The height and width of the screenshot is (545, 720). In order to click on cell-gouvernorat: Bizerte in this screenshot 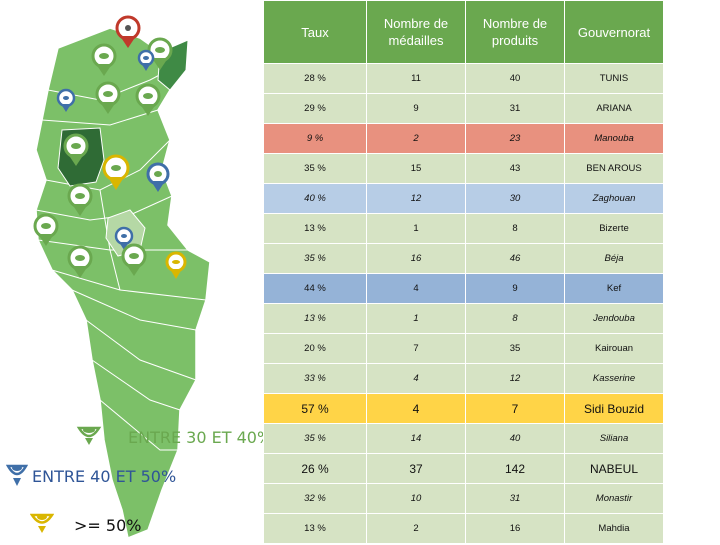, I will do `click(614, 228)`.